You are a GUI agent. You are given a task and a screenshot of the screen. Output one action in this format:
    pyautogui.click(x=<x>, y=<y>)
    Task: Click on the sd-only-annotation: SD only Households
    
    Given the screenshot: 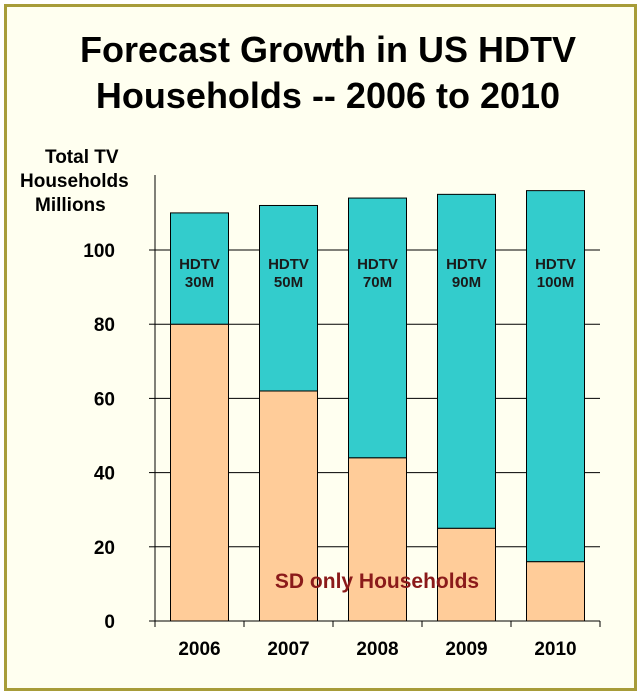 What is the action you would take?
    pyautogui.click(x=377, y=581)
    